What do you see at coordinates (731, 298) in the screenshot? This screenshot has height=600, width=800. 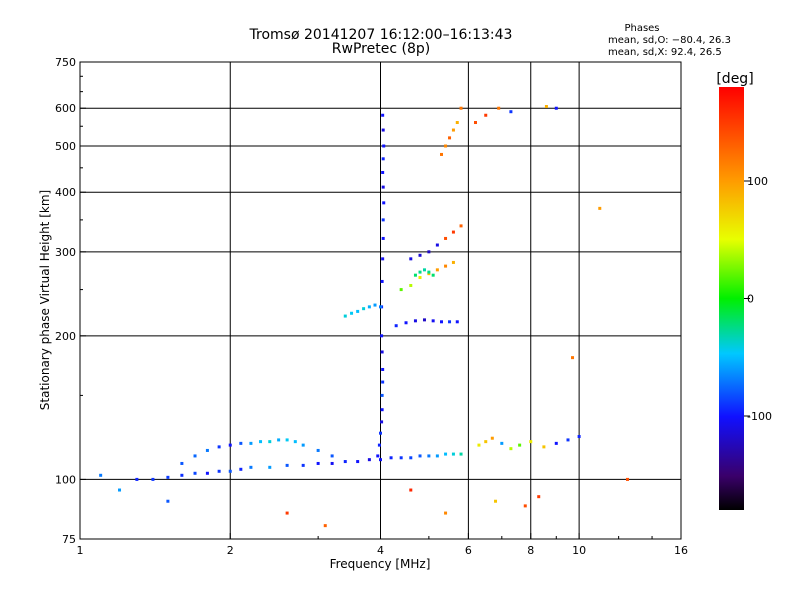 I see `colorbar` at bounding box center [731, 298].